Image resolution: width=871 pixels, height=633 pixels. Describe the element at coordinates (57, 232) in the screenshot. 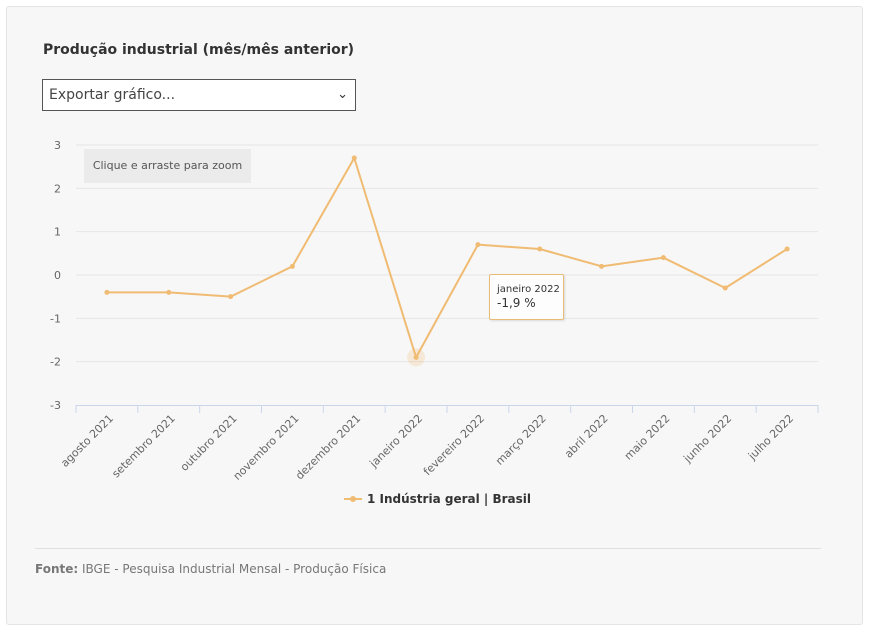

I see `y-tick-label: 1` at that location.